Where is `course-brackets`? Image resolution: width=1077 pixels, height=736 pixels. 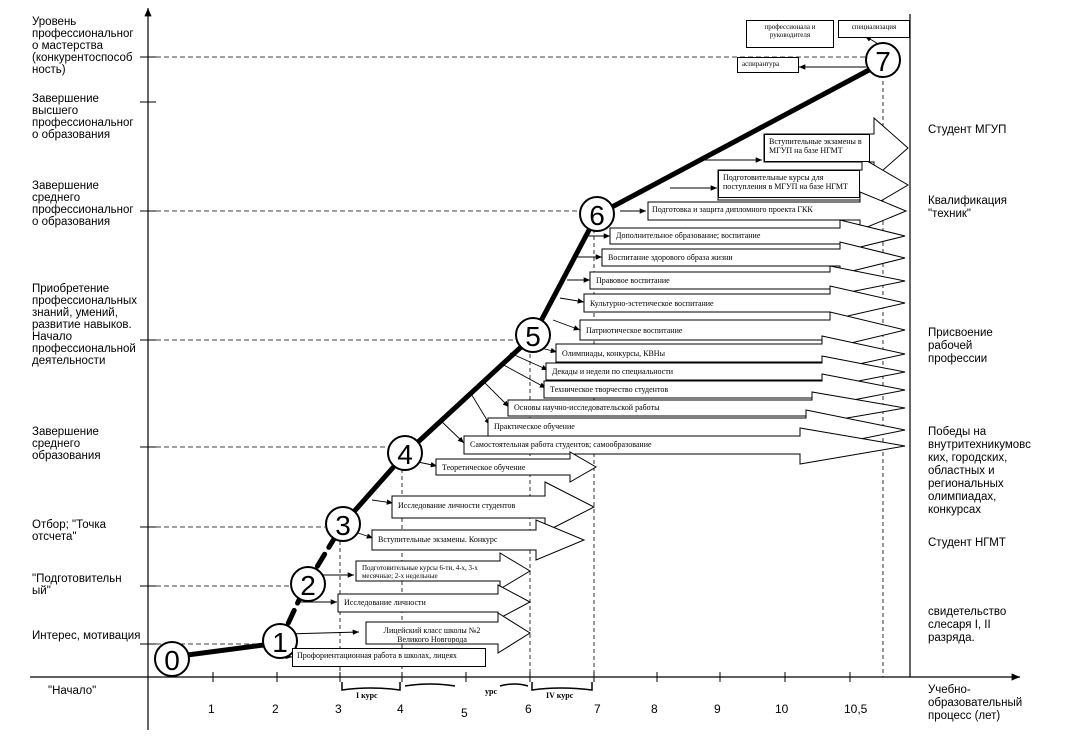 course-brackets is located at coordinates (467, 686).